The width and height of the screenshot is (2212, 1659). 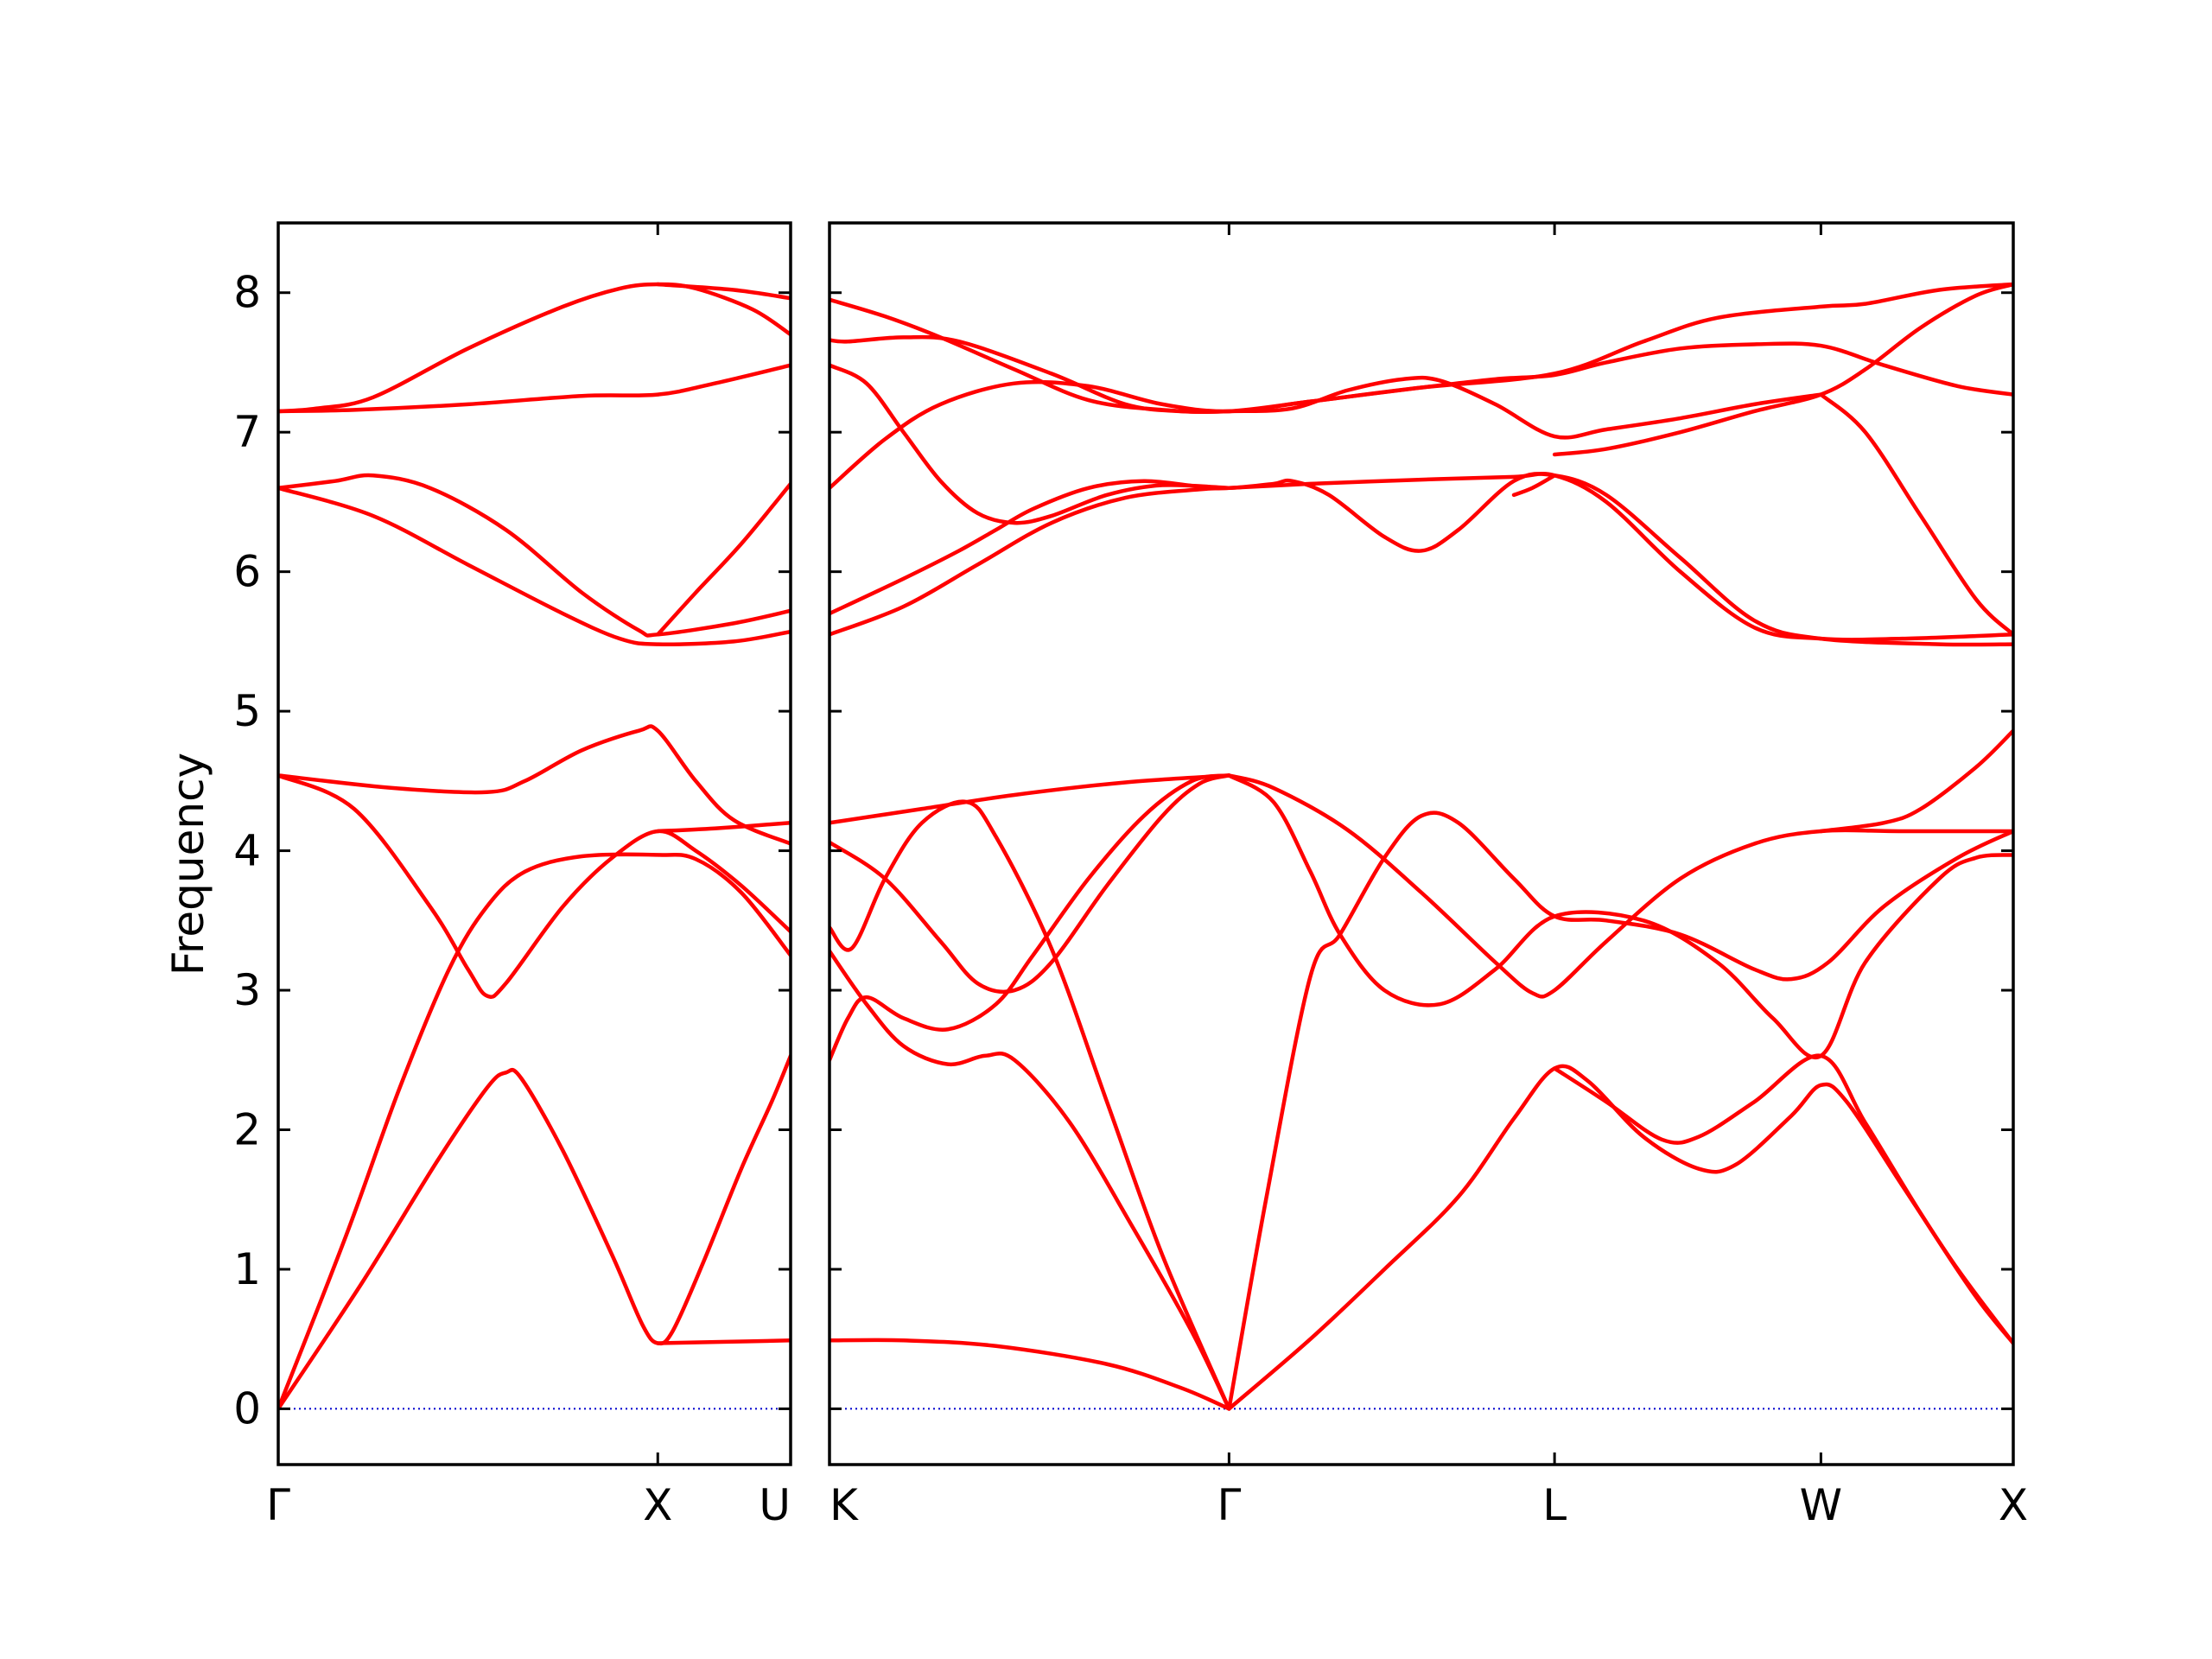 What do you see at coordinates (247, 851) in the screenshot?
I see `y-tick-label: 4` at bounding box center [247, 851].